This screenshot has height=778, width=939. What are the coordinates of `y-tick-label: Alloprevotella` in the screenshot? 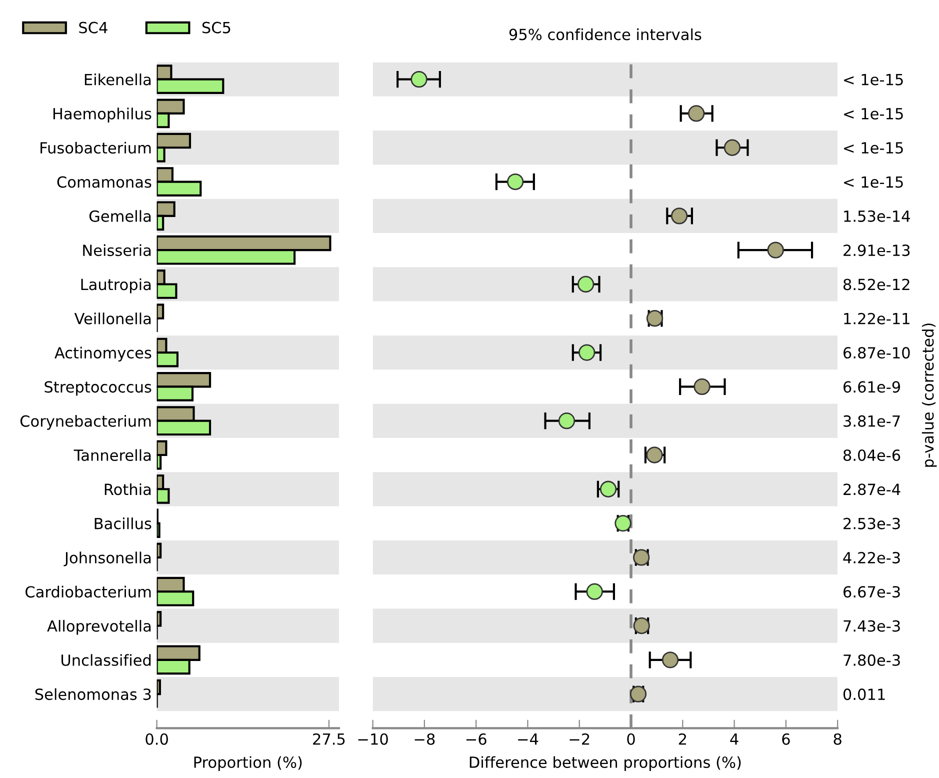 It's located at (99, 627).